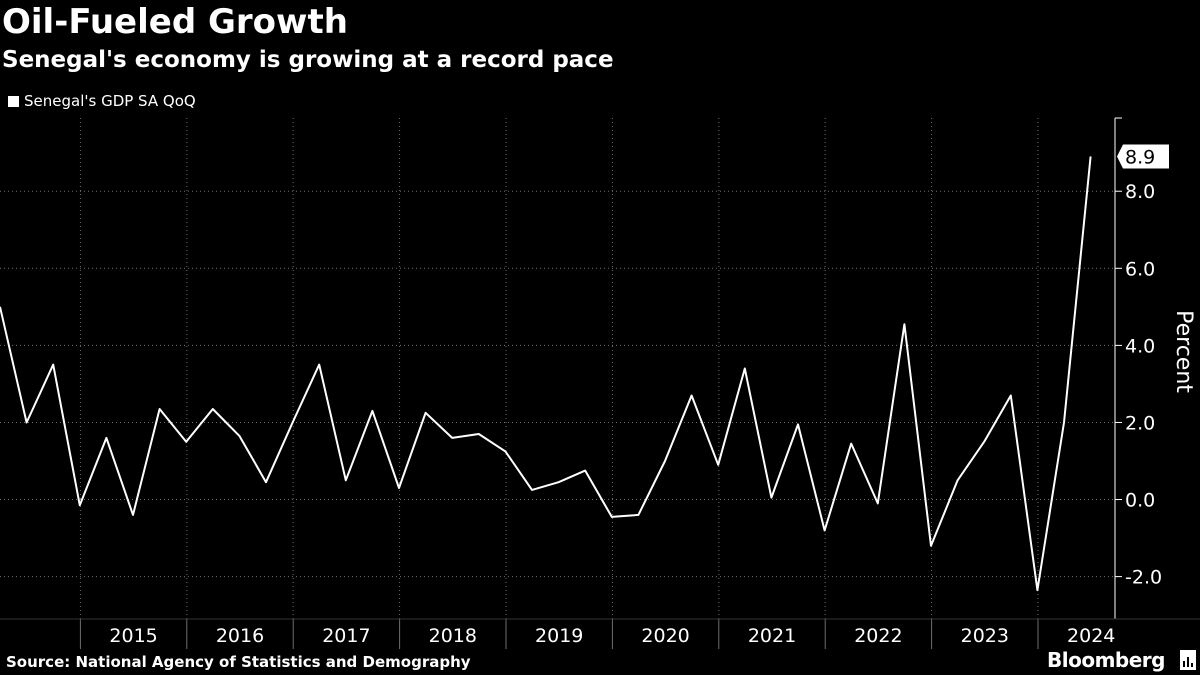 Image resolution: width=1200 pixels, height=675 pixels. Describe the element at coordinates (240, 636) in the screenshot. I see `x-tick-label: 2016` at that location.